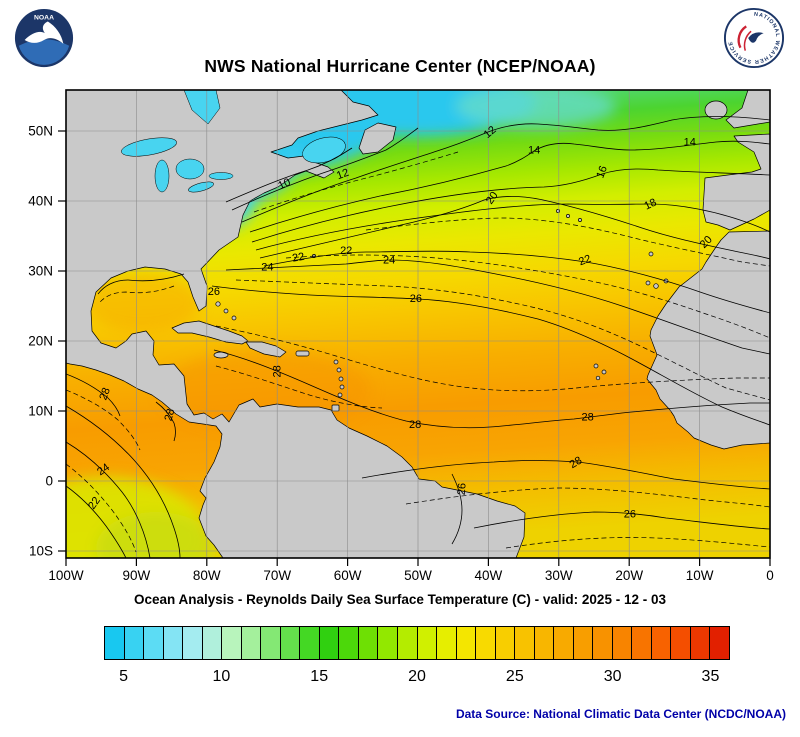  Describe the element at coordinates (335, 408) in the screenshot. I see `trinidad-island` at that location.